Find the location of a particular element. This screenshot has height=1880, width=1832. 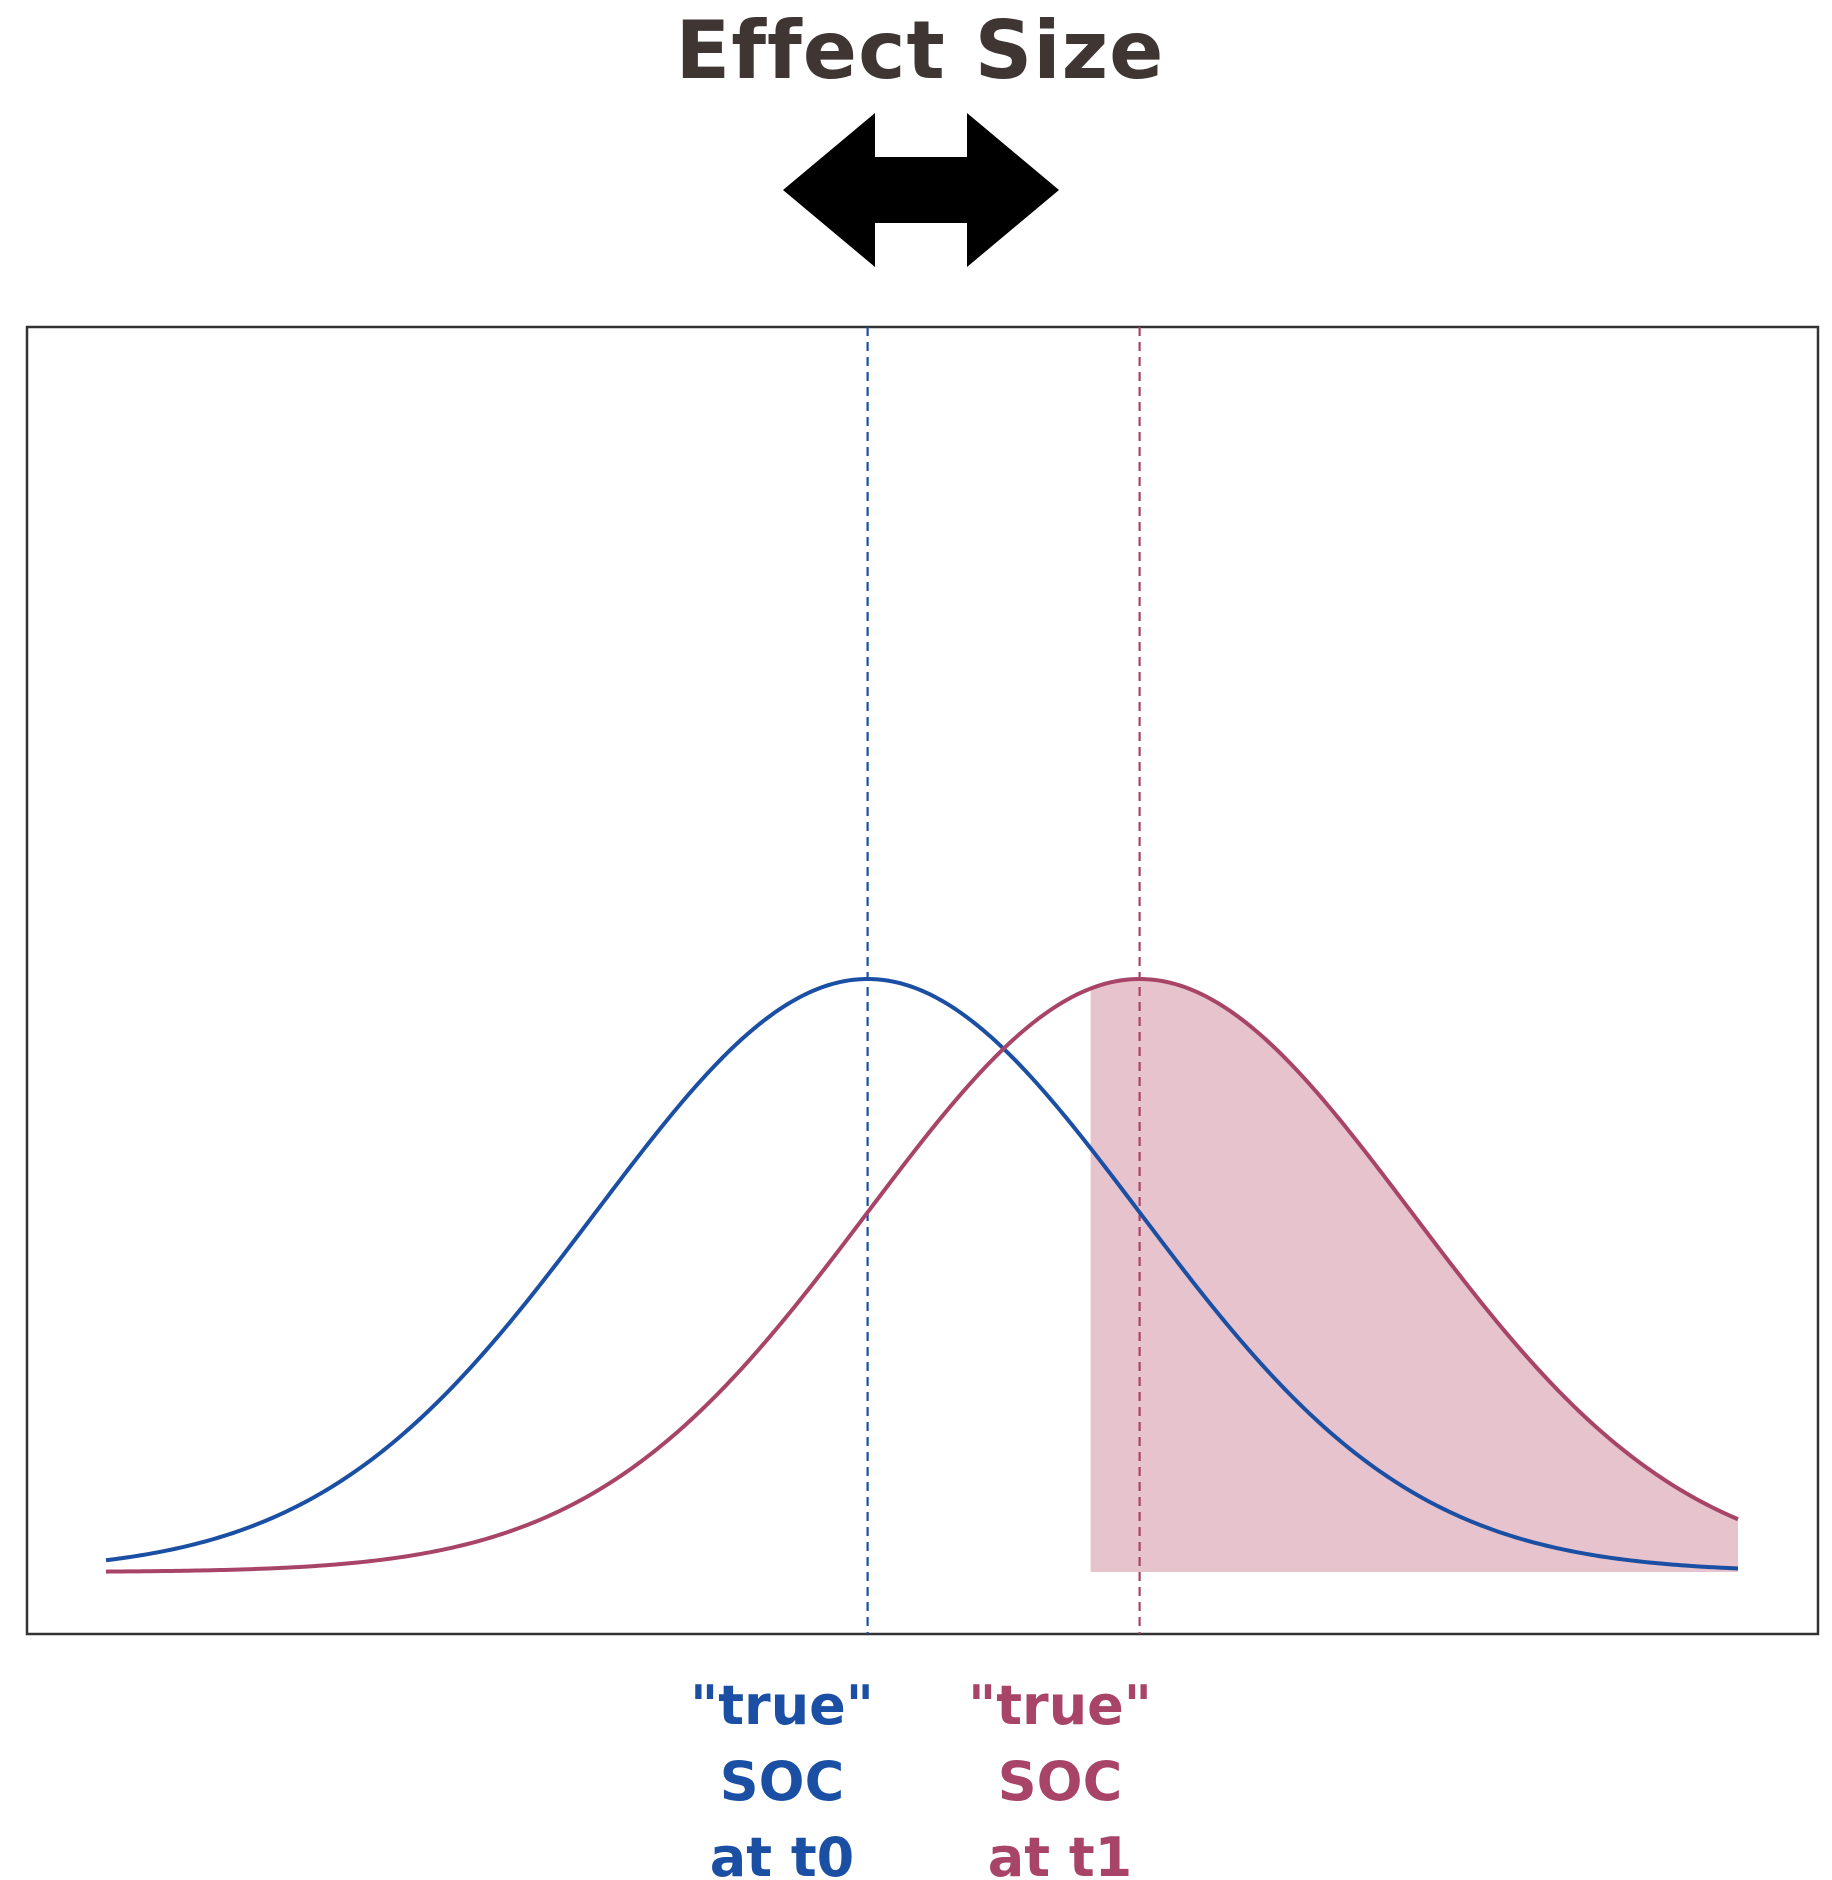

figure-title: Effect Size is located at coordinates (920, 50).